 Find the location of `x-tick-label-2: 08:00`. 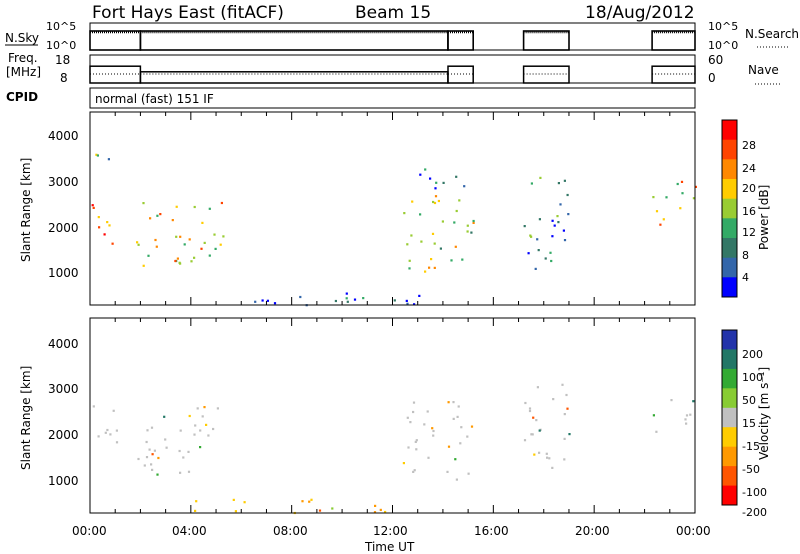

x-tick-label-2: 08:00 is located at coordinates (290, 531).